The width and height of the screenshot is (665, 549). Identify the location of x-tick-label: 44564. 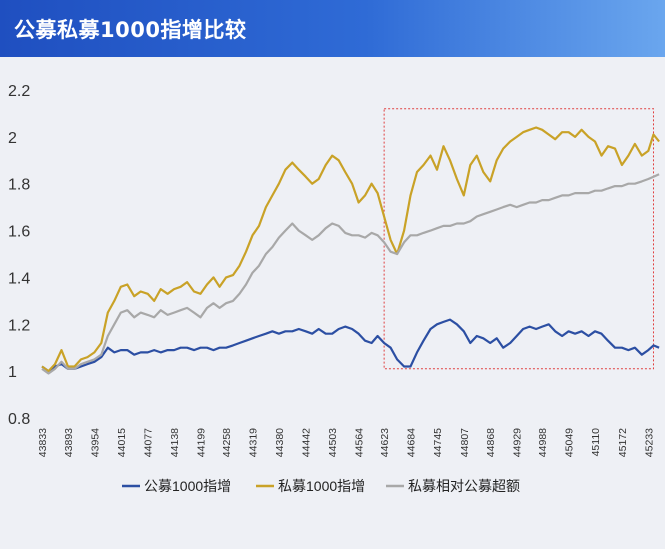
(360, 442).